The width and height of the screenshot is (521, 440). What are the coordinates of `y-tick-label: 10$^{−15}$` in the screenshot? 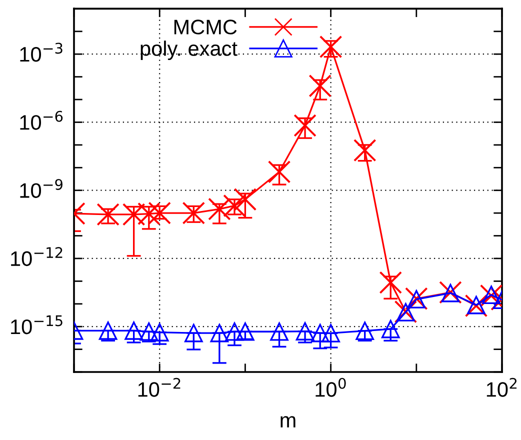 It's located at (36, 324).